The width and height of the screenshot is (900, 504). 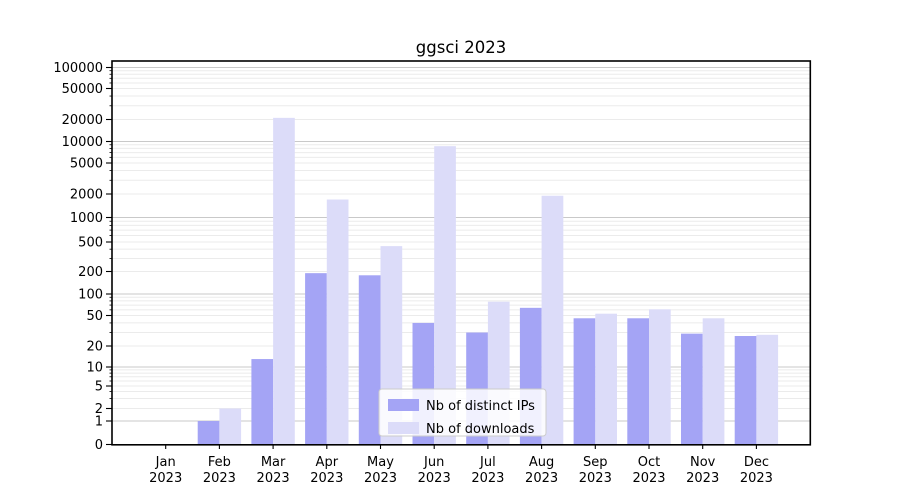 I want to click on bar-nb-of-downloads-oct, so click(x=660, y=377).